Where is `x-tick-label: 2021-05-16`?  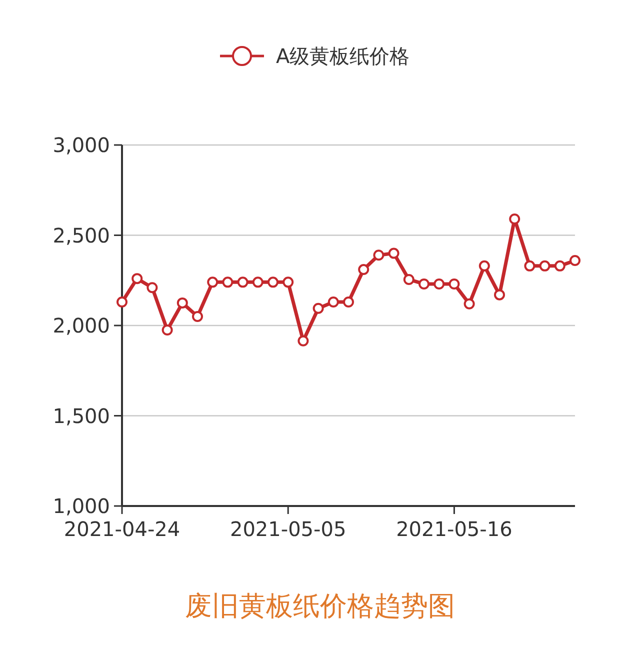 x-tick-label: 2021-05-16 is located at coordinates (454, 529).